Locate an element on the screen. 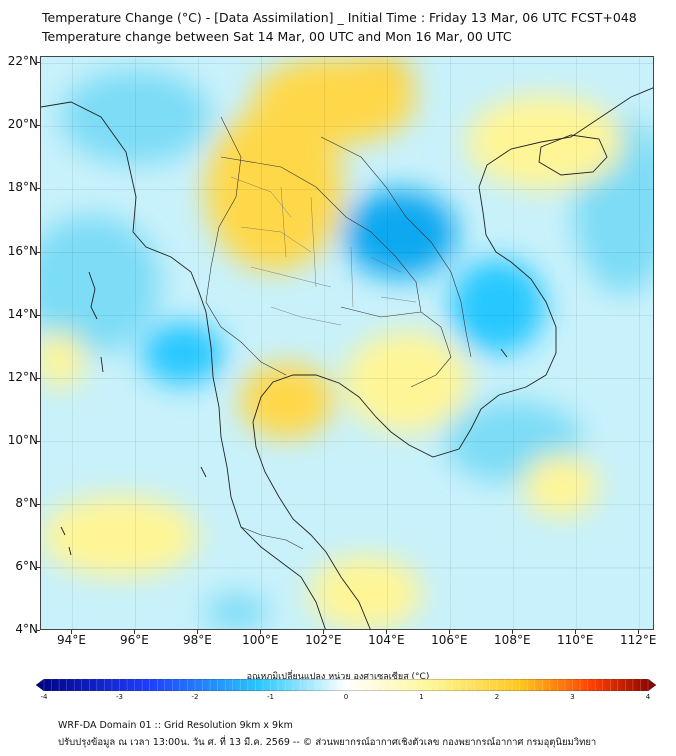 This screenshot has width=676, height=756. colorbar-tick-label: 1 is located at coordinates (421, 697).